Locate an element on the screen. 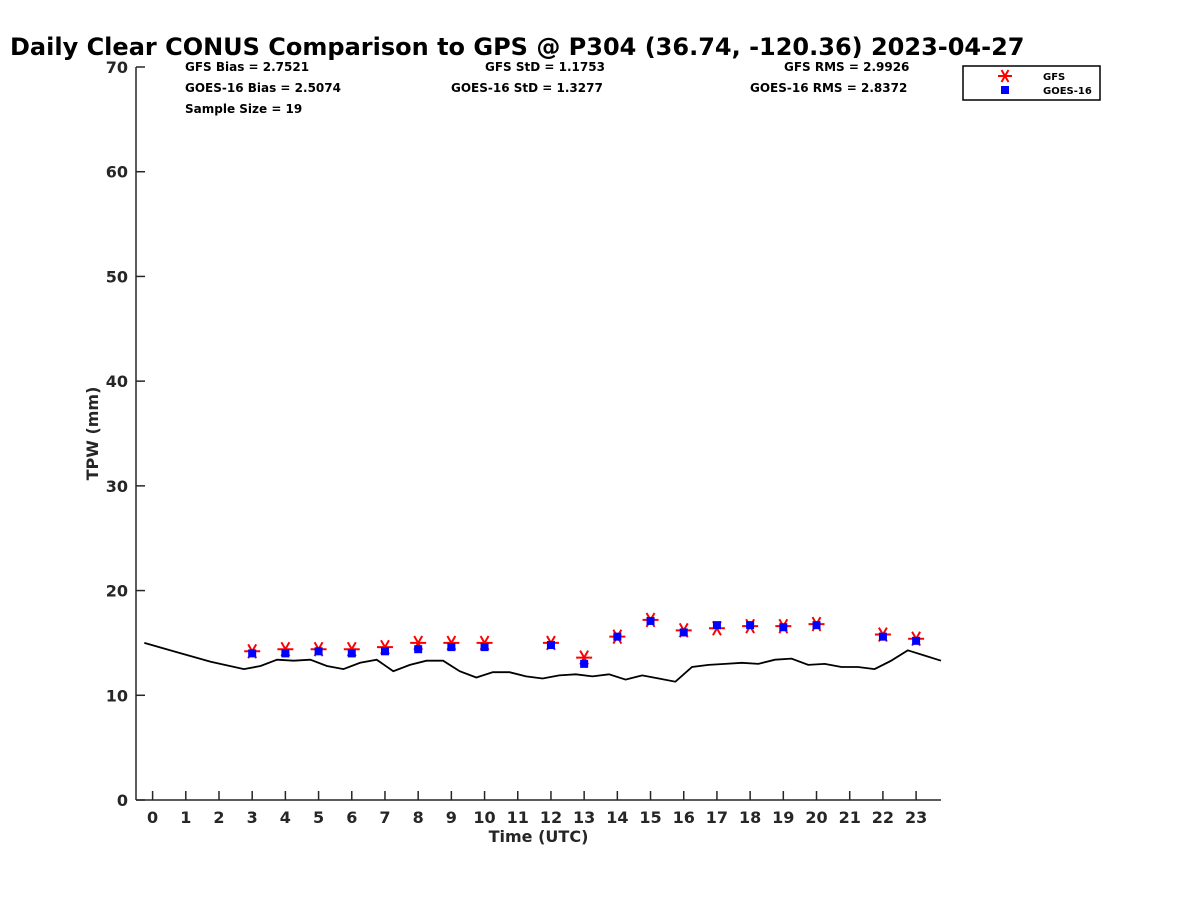 The width and height of the screenshot is (1200, 900). y-tick-label: 0 is located at coordinates (122, 800).